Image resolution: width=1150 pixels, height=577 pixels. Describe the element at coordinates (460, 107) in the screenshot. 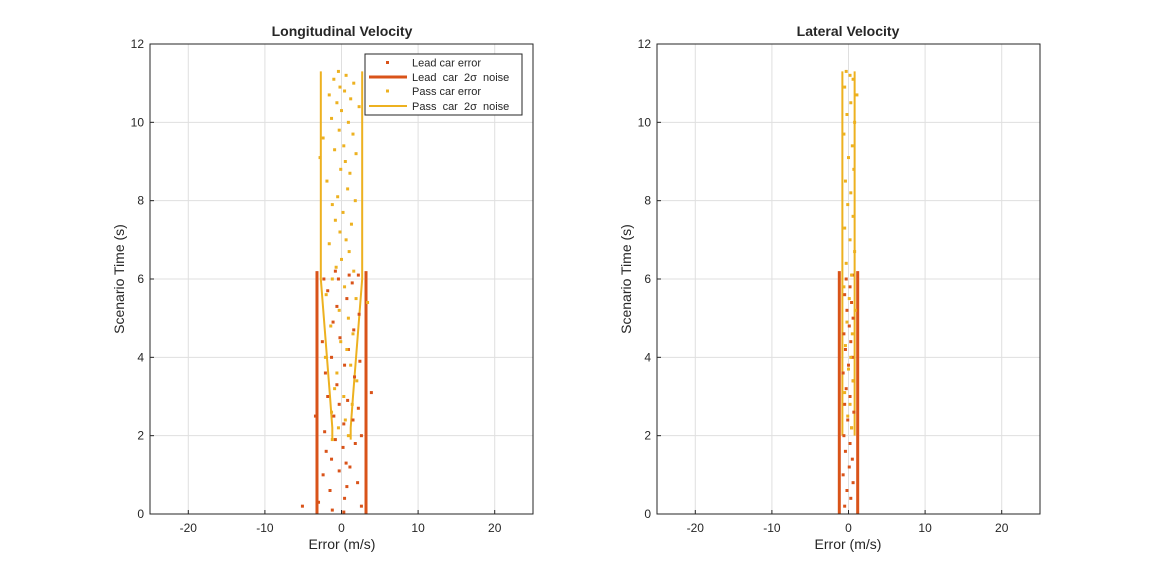

I see `legend-entry: Pass car 2σ noise` at that location.